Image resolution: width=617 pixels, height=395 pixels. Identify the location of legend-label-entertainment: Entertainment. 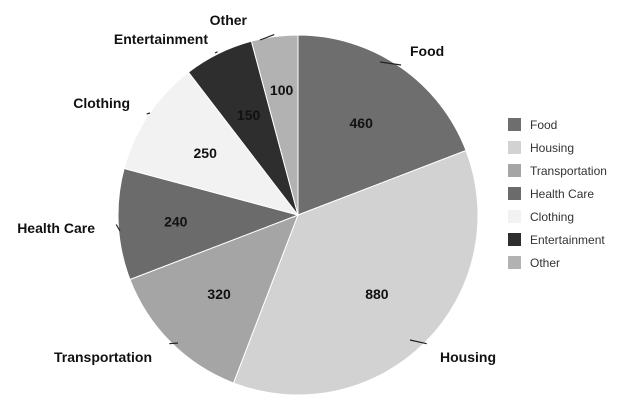
(567, 240).